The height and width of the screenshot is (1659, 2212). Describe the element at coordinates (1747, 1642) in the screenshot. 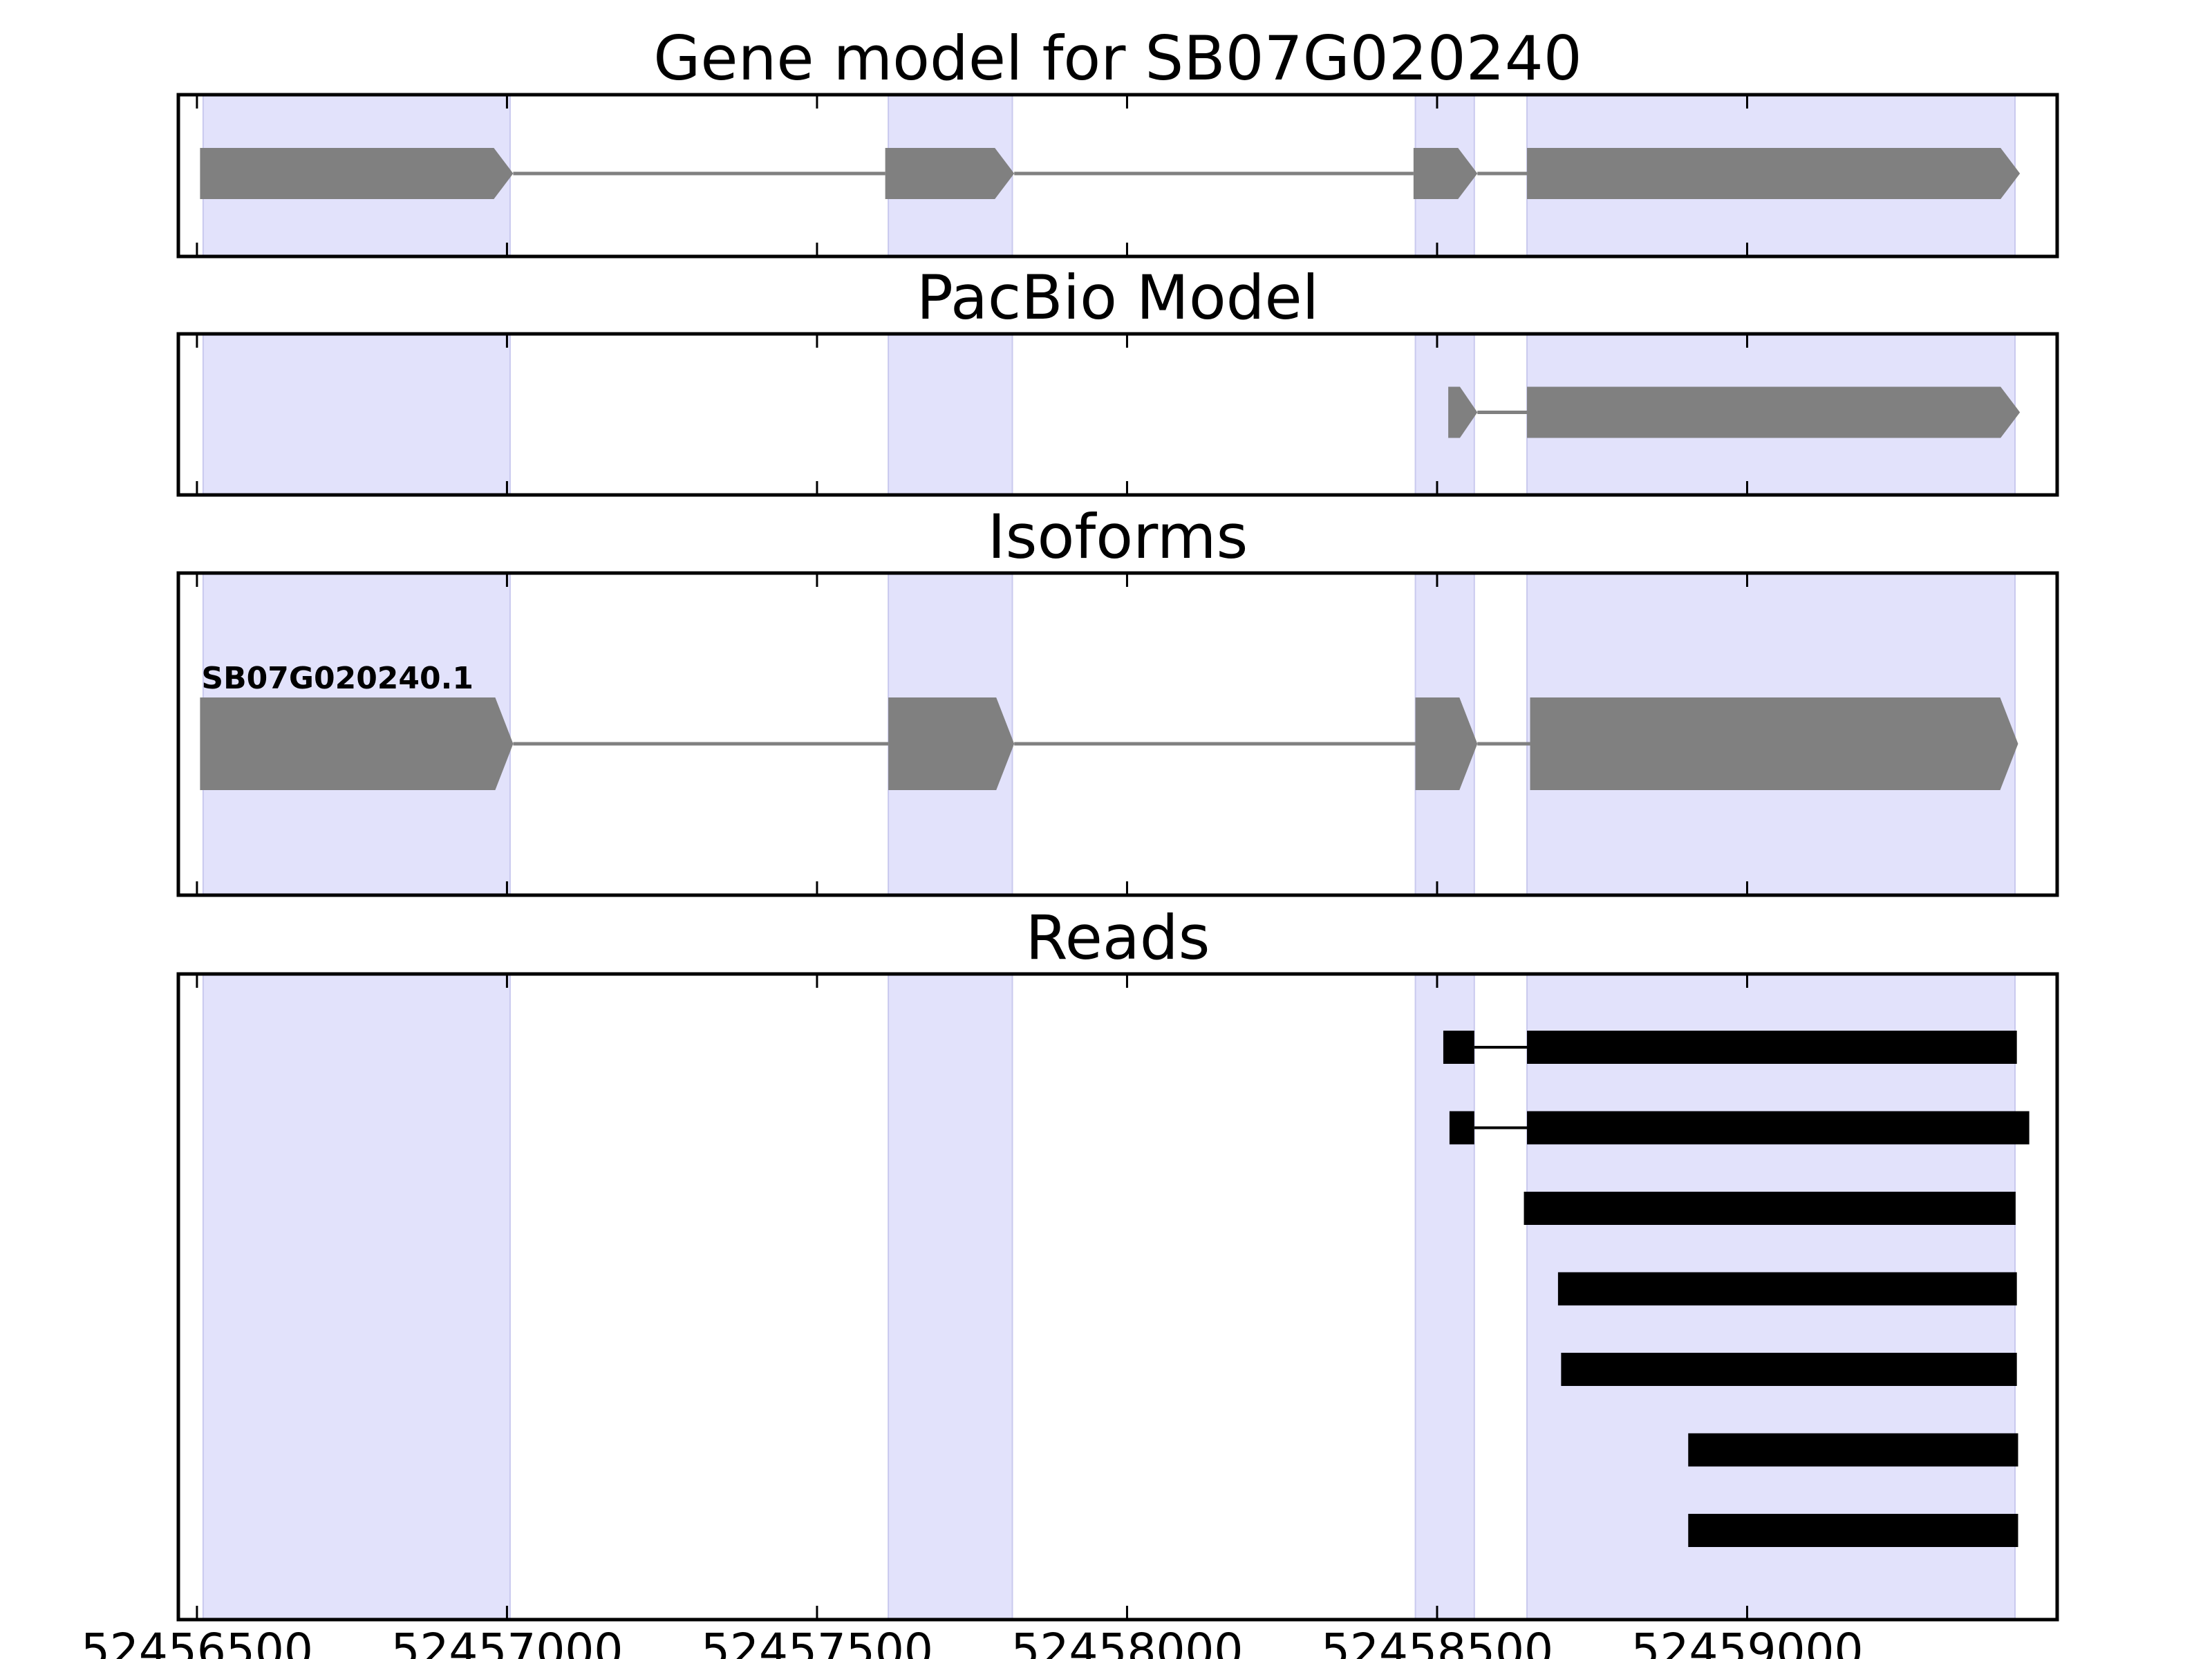

I see `x-tick-label: 52459000` at that location.